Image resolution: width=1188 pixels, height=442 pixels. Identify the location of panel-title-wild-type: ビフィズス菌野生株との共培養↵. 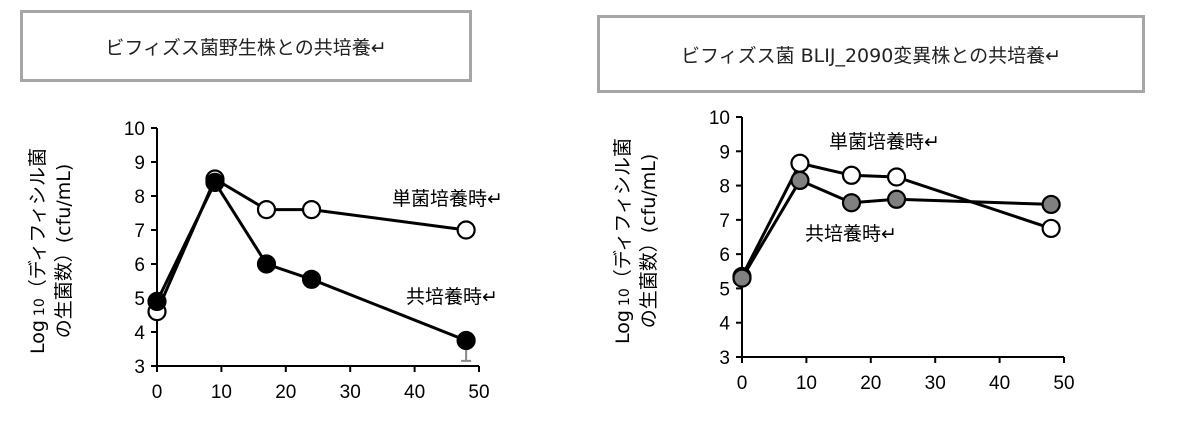
(246, 46).